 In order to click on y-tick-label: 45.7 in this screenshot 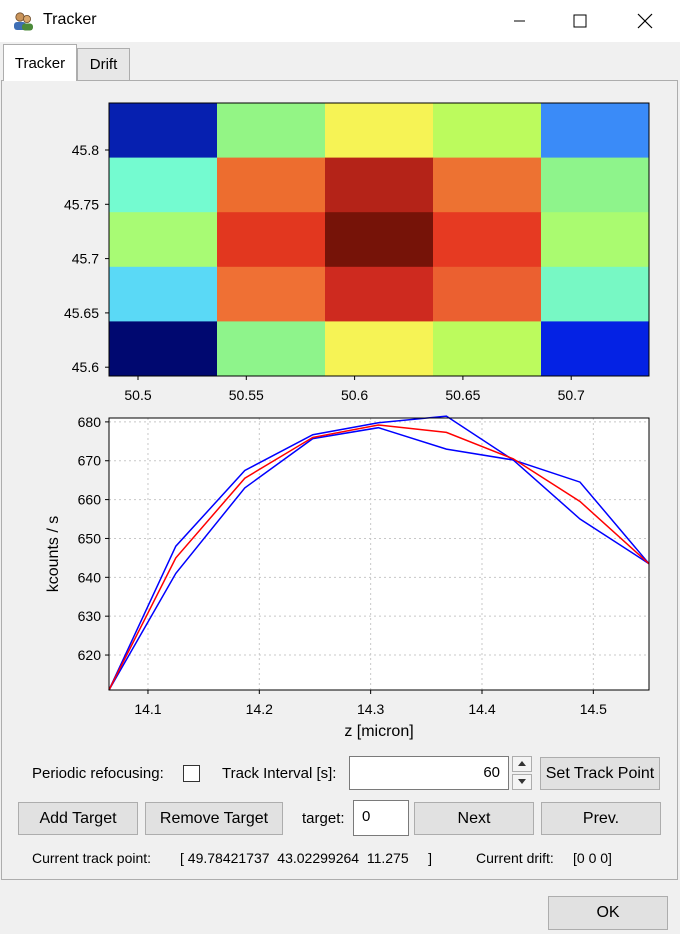, I will do `click(85, 259)`.